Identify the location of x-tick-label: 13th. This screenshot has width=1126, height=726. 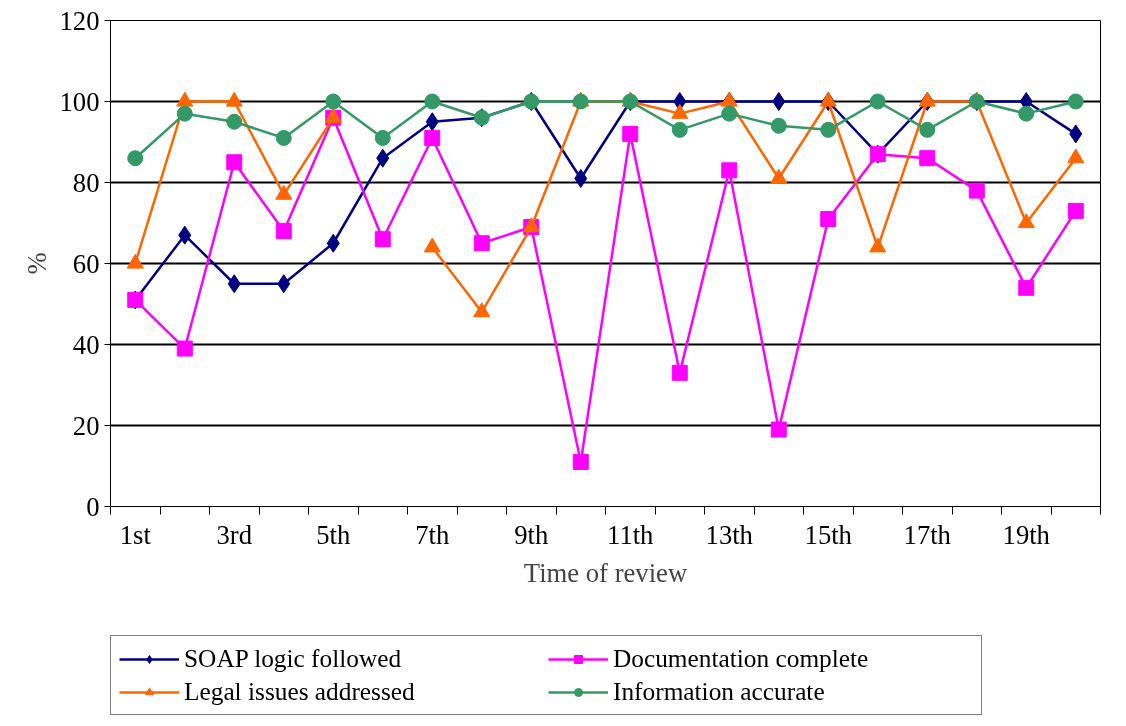
(729, 534).